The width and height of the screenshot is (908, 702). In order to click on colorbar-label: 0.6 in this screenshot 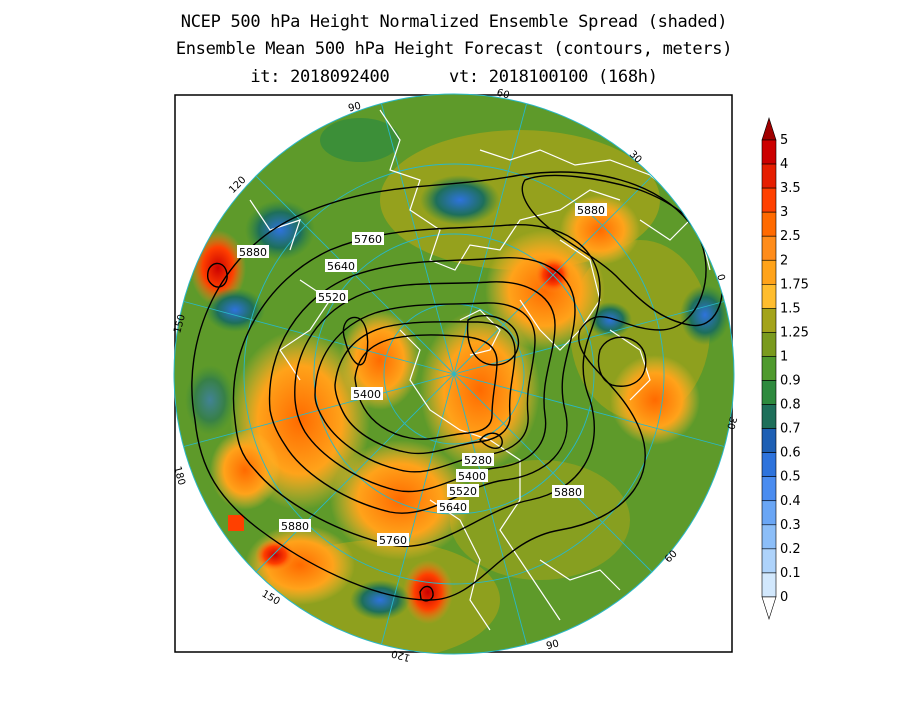, I will do `click(790, 453)`.